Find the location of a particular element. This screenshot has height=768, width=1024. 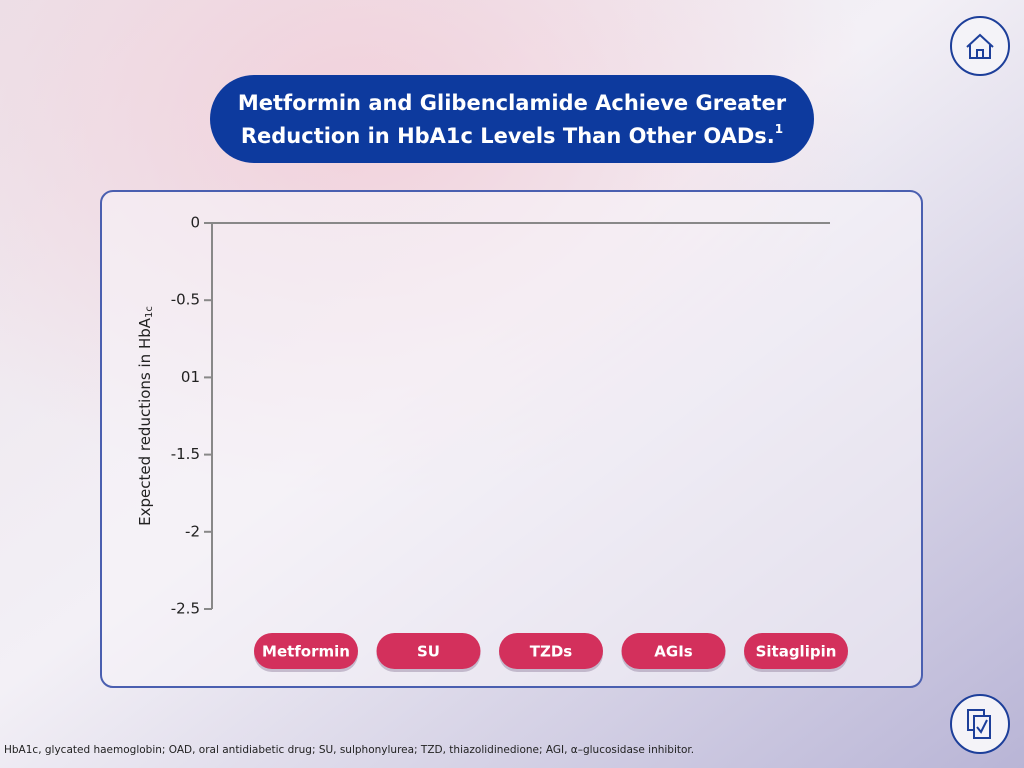

button-label: SU is located at coordinates (428, 652).